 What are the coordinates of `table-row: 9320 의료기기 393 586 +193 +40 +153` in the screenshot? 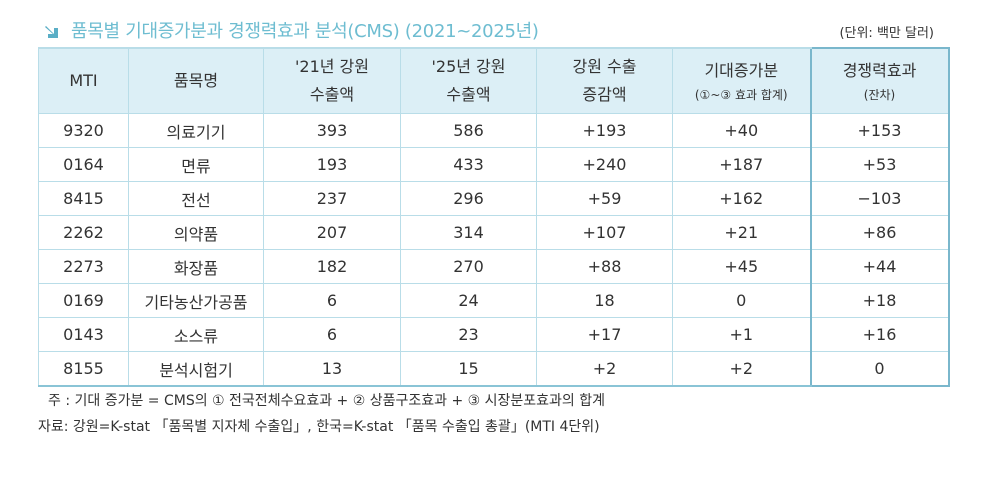 It's located at (494, 130).